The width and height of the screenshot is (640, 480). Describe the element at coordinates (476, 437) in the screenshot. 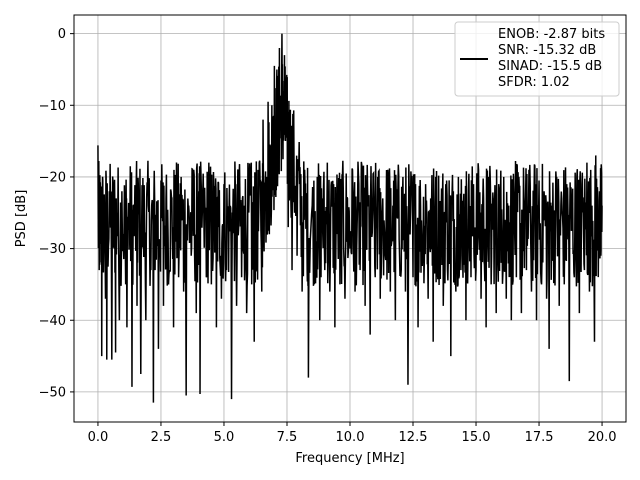

I see `x-tick-label: 15.0` at that location.